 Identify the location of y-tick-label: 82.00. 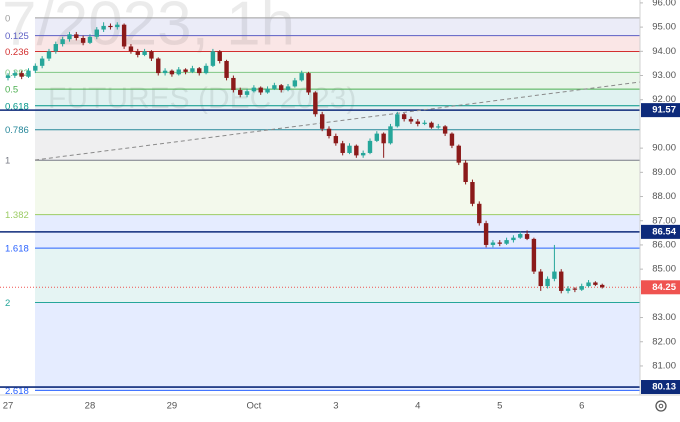
(664, 341).